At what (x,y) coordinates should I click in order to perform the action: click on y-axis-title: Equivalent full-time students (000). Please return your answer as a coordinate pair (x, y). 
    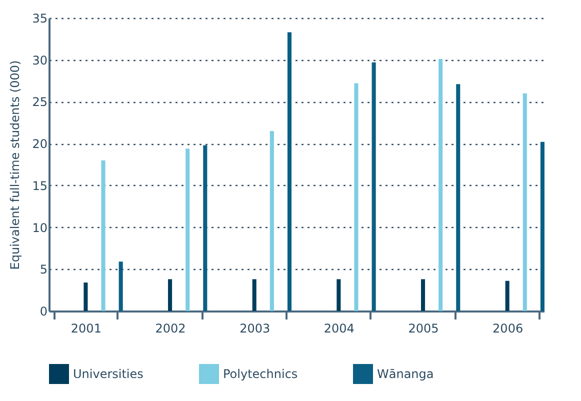
    Looking at the image, I should click on (15, 165).